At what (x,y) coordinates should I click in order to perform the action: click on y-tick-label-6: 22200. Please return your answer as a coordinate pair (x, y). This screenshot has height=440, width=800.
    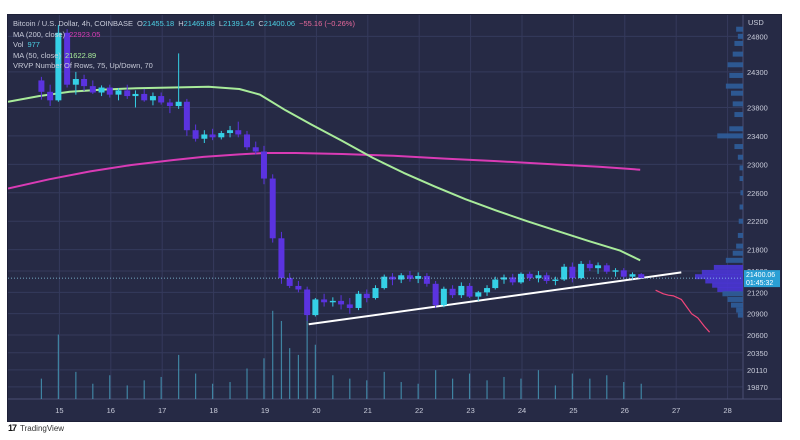
    Looking at the image, I should click on (757, 221).